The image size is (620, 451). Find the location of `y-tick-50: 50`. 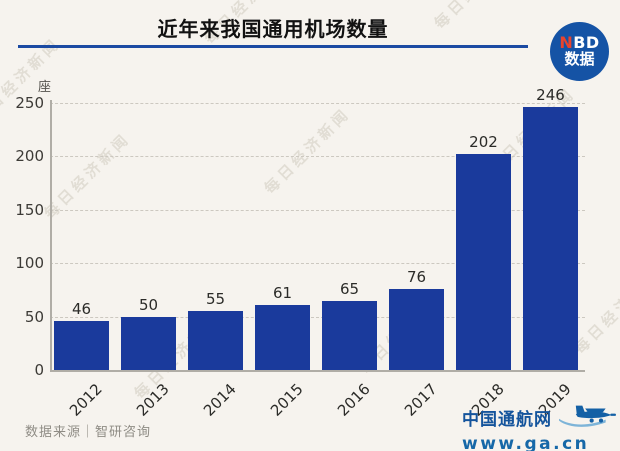

y-tick-50: 50 is located at coordinates (34, 316).